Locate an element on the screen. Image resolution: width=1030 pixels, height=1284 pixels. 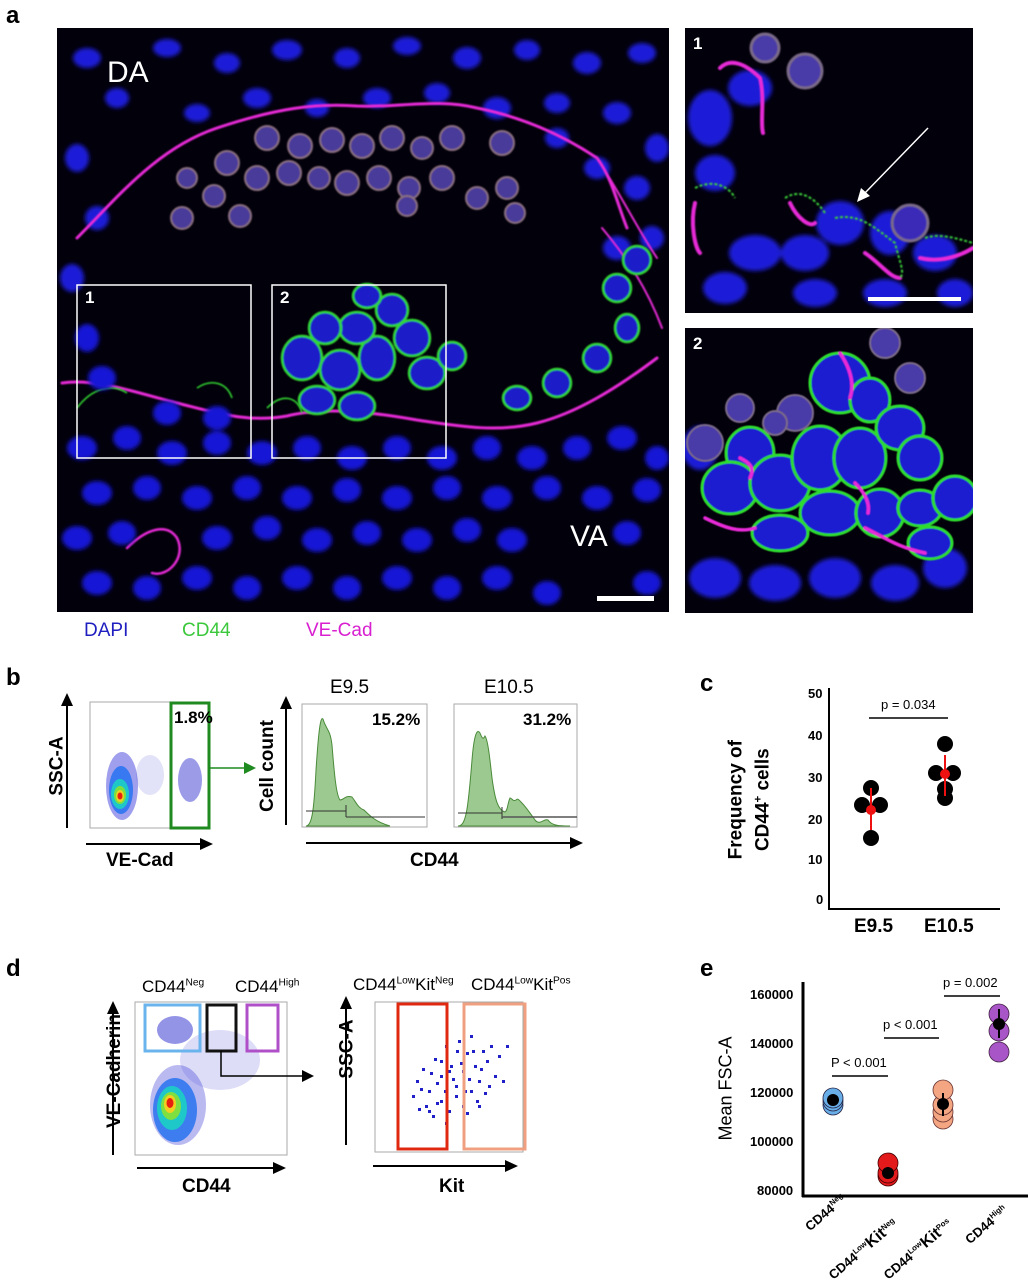
e-ytick-80000: 80000 is located at coordinates (775, 1190).